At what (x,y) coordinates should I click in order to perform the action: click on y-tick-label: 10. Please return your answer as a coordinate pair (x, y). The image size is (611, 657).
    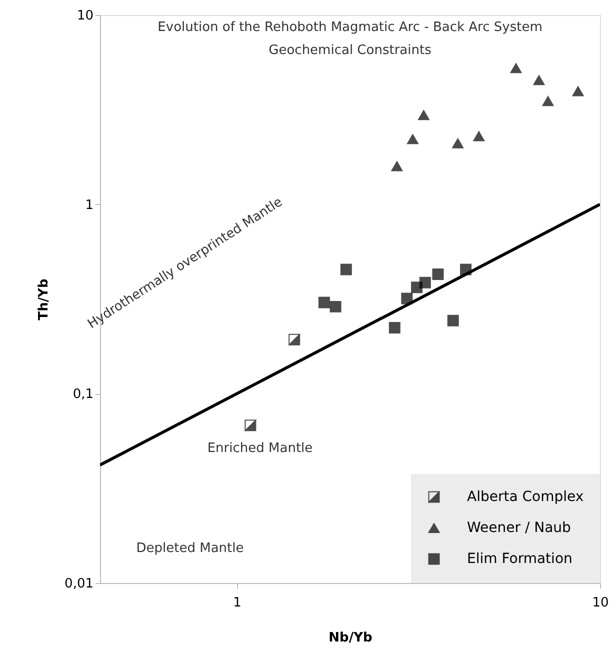
    Looking at the image, I should click on (85, 16).